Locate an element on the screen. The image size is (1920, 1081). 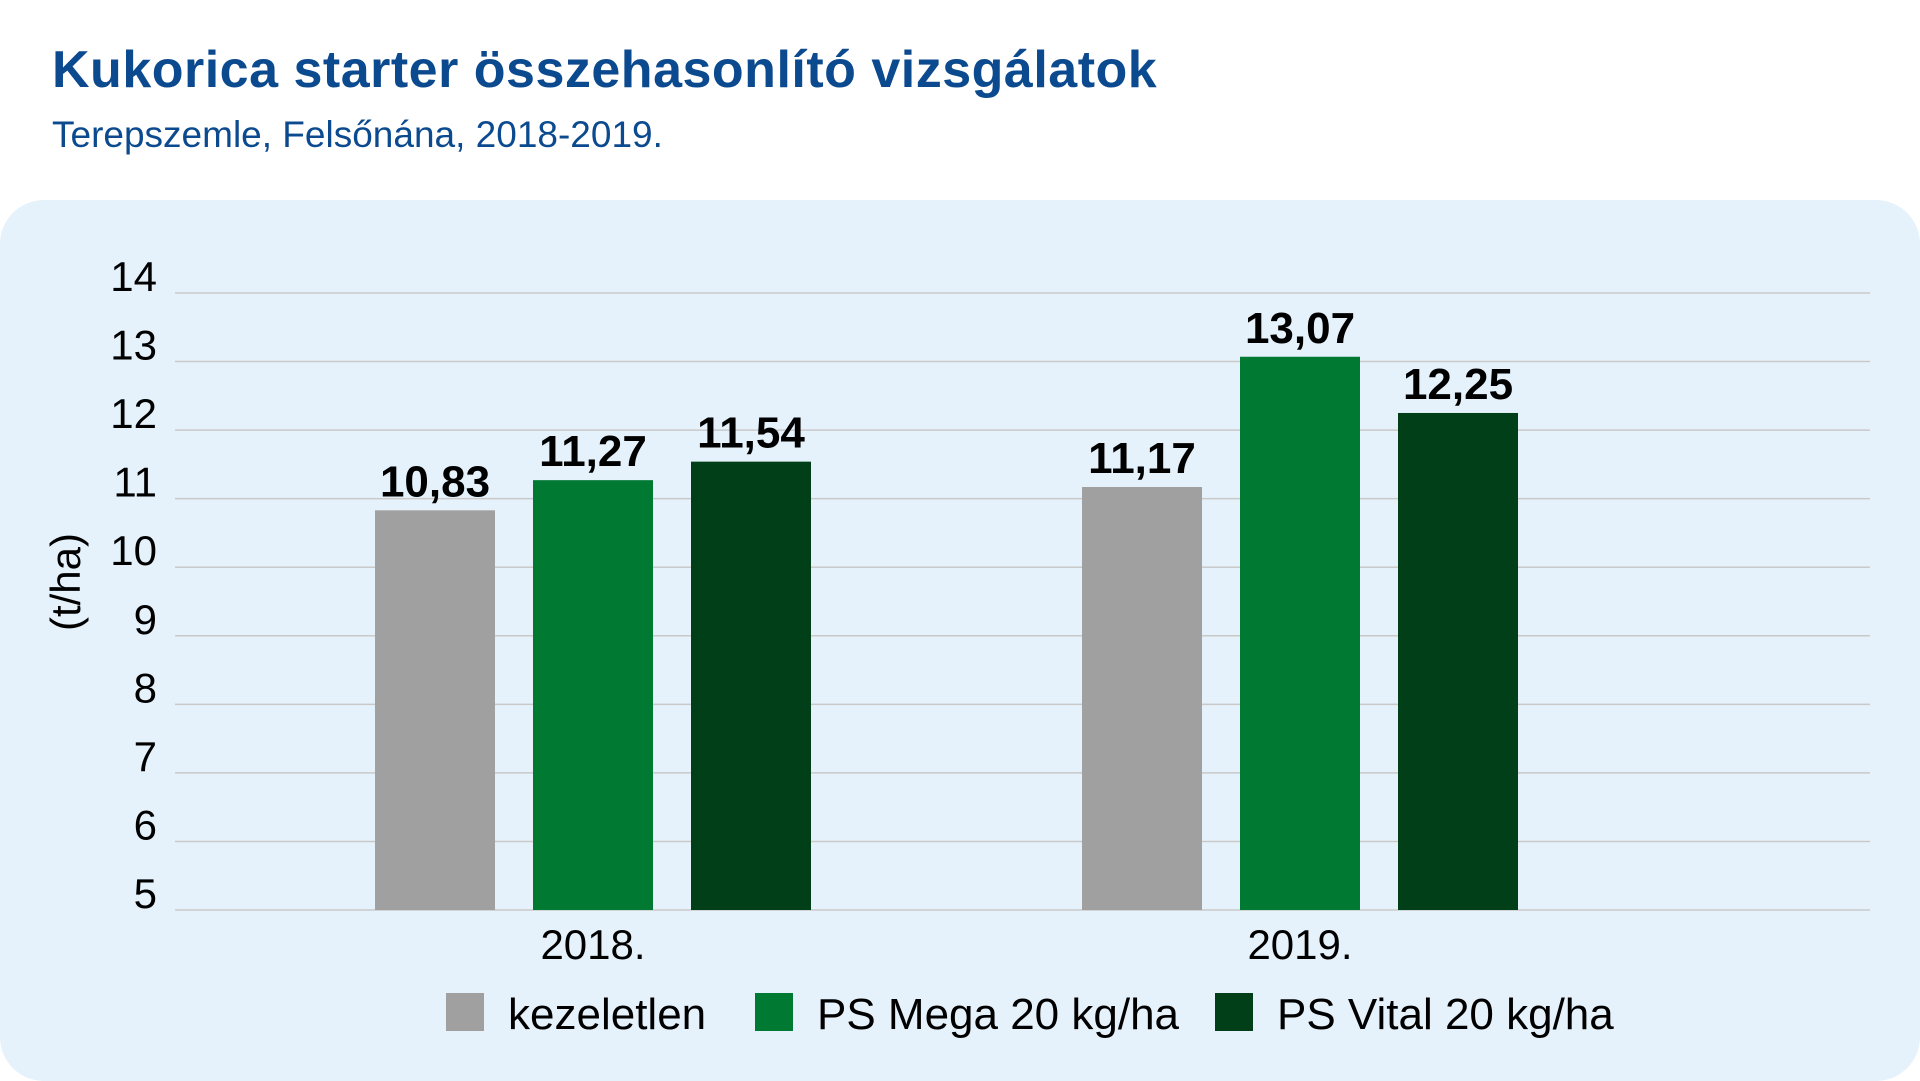
data-label-1-2: 12,25 is located at coordinates (1458, 384).